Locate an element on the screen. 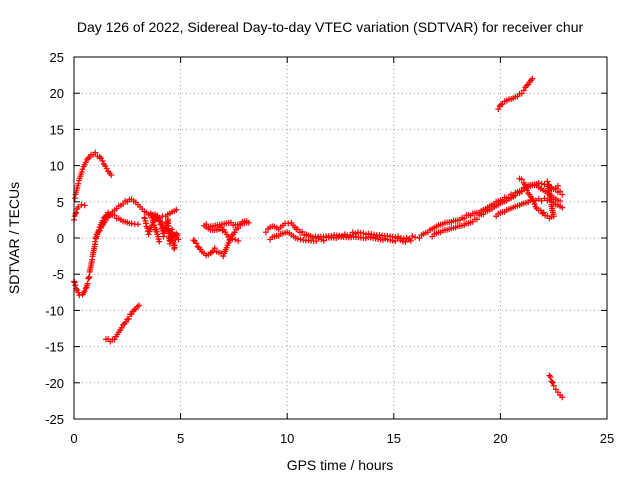 Image resolution: width=640 pixels, height=480 pixels. series-arc-b-start is located at coordinates (79, 212).